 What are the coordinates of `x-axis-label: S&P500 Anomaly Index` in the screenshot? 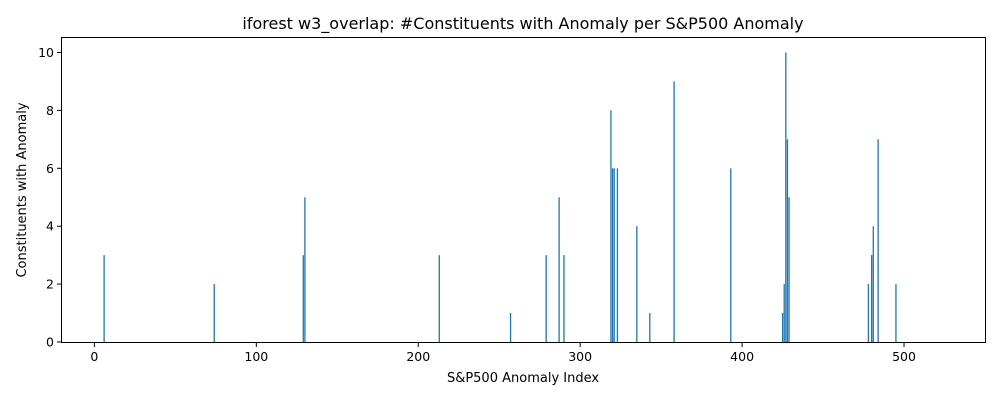 It's located at (523, 378).